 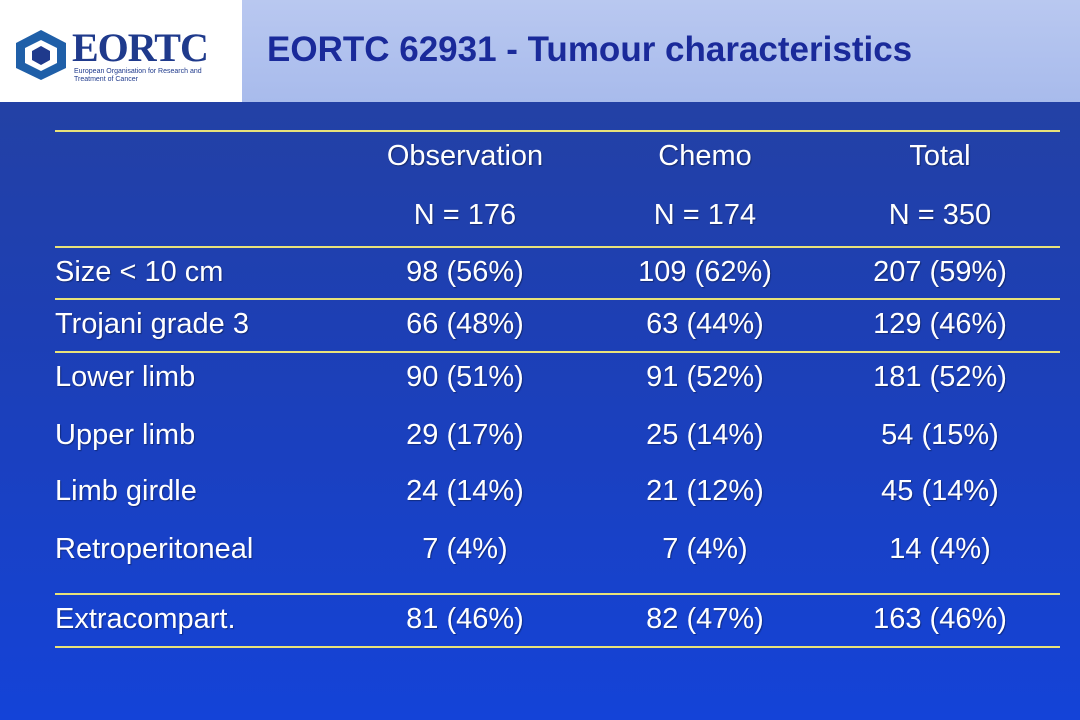 What do you see at coordinates (940, 272) in the screenshot?
I see `table-cell: 207 (59%)` at bounding box center [940, 272].